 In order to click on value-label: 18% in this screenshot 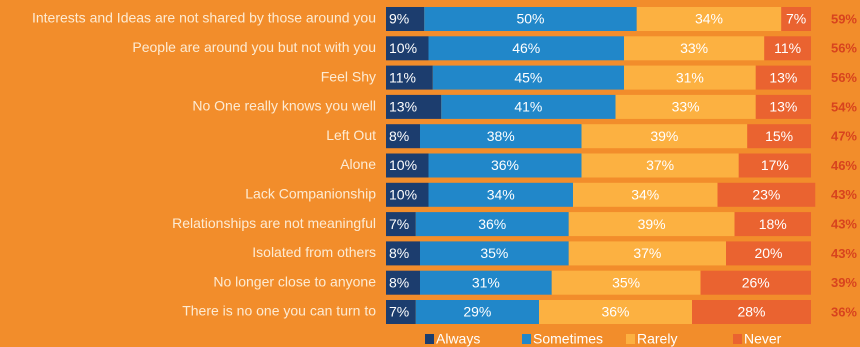, I will do `click(773, 224)`.